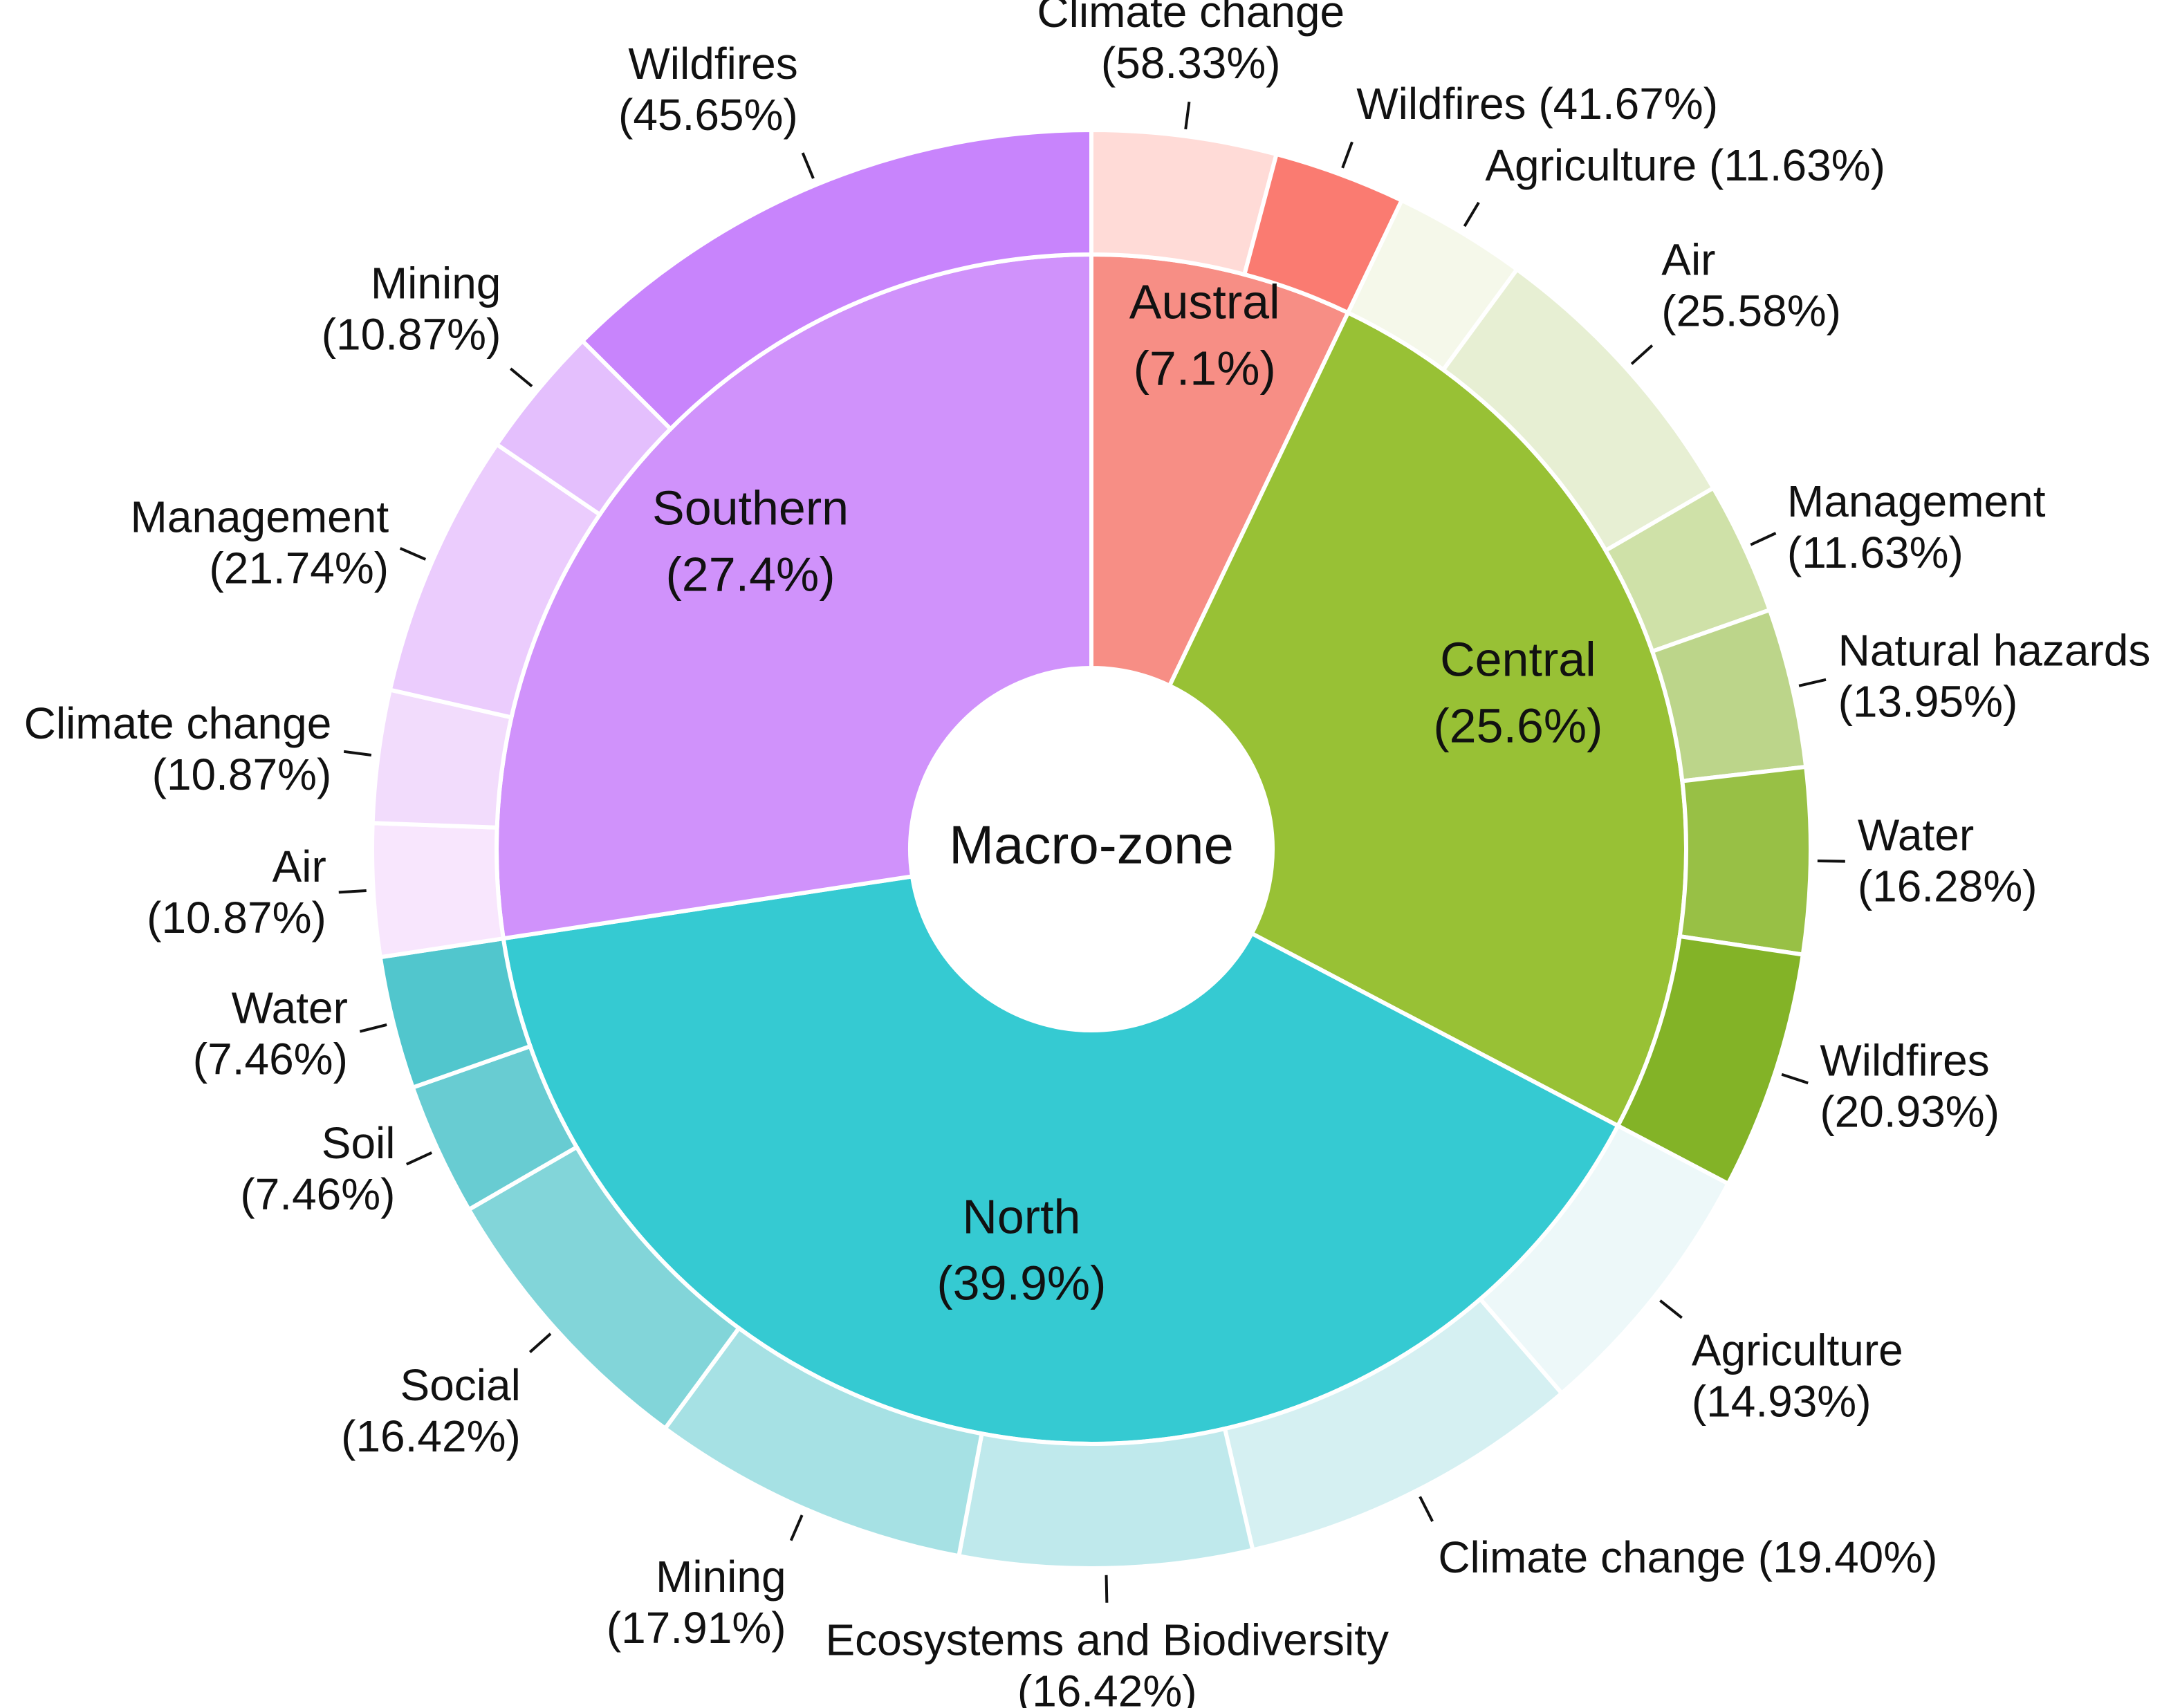 The image size is (2171, 1708). Describe the element at coordinates (1517, 692) in the screenshot. I see `inner-label-central: Central (25.6%)` at that location.